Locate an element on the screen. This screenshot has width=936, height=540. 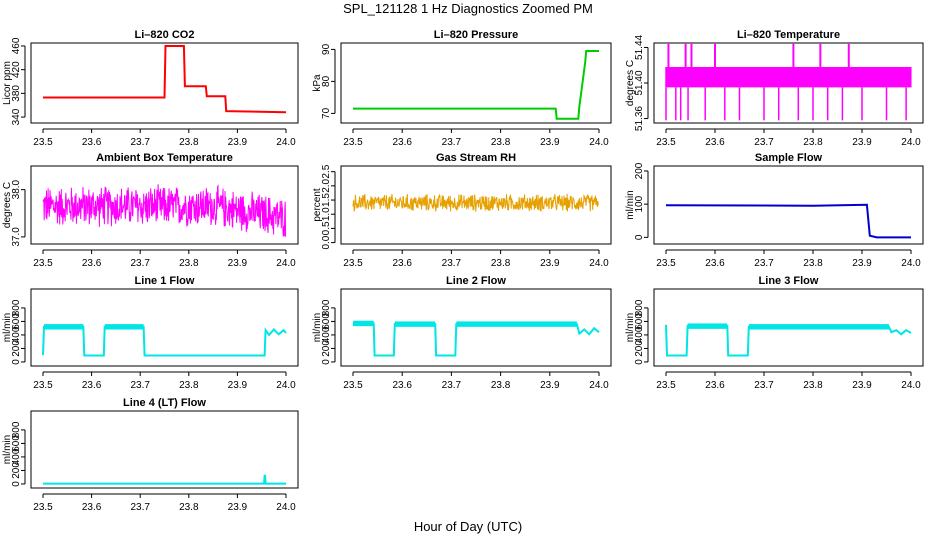
panel-title: Li–820 CO2 is located at coordinates (165, 35).